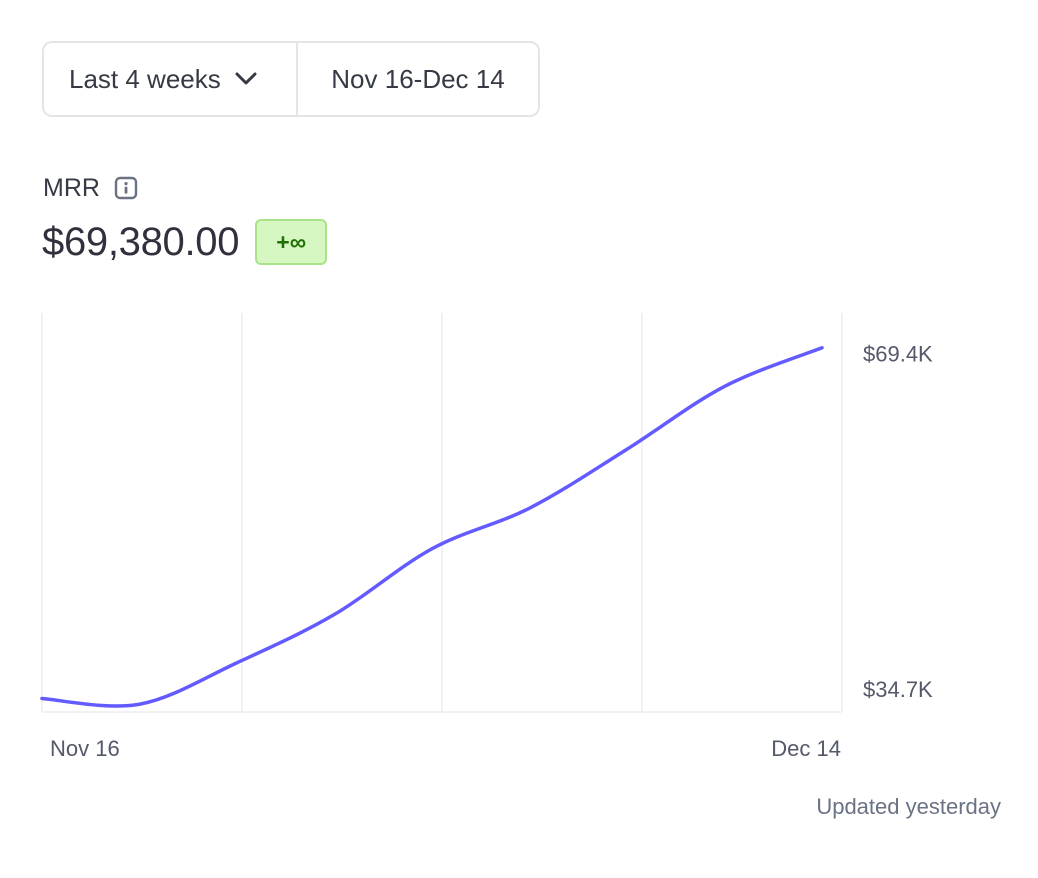 This screenshot has width=1038, height=878. I want to click on period-dropdown-label: Last 4 weeks, so click(145, 78).